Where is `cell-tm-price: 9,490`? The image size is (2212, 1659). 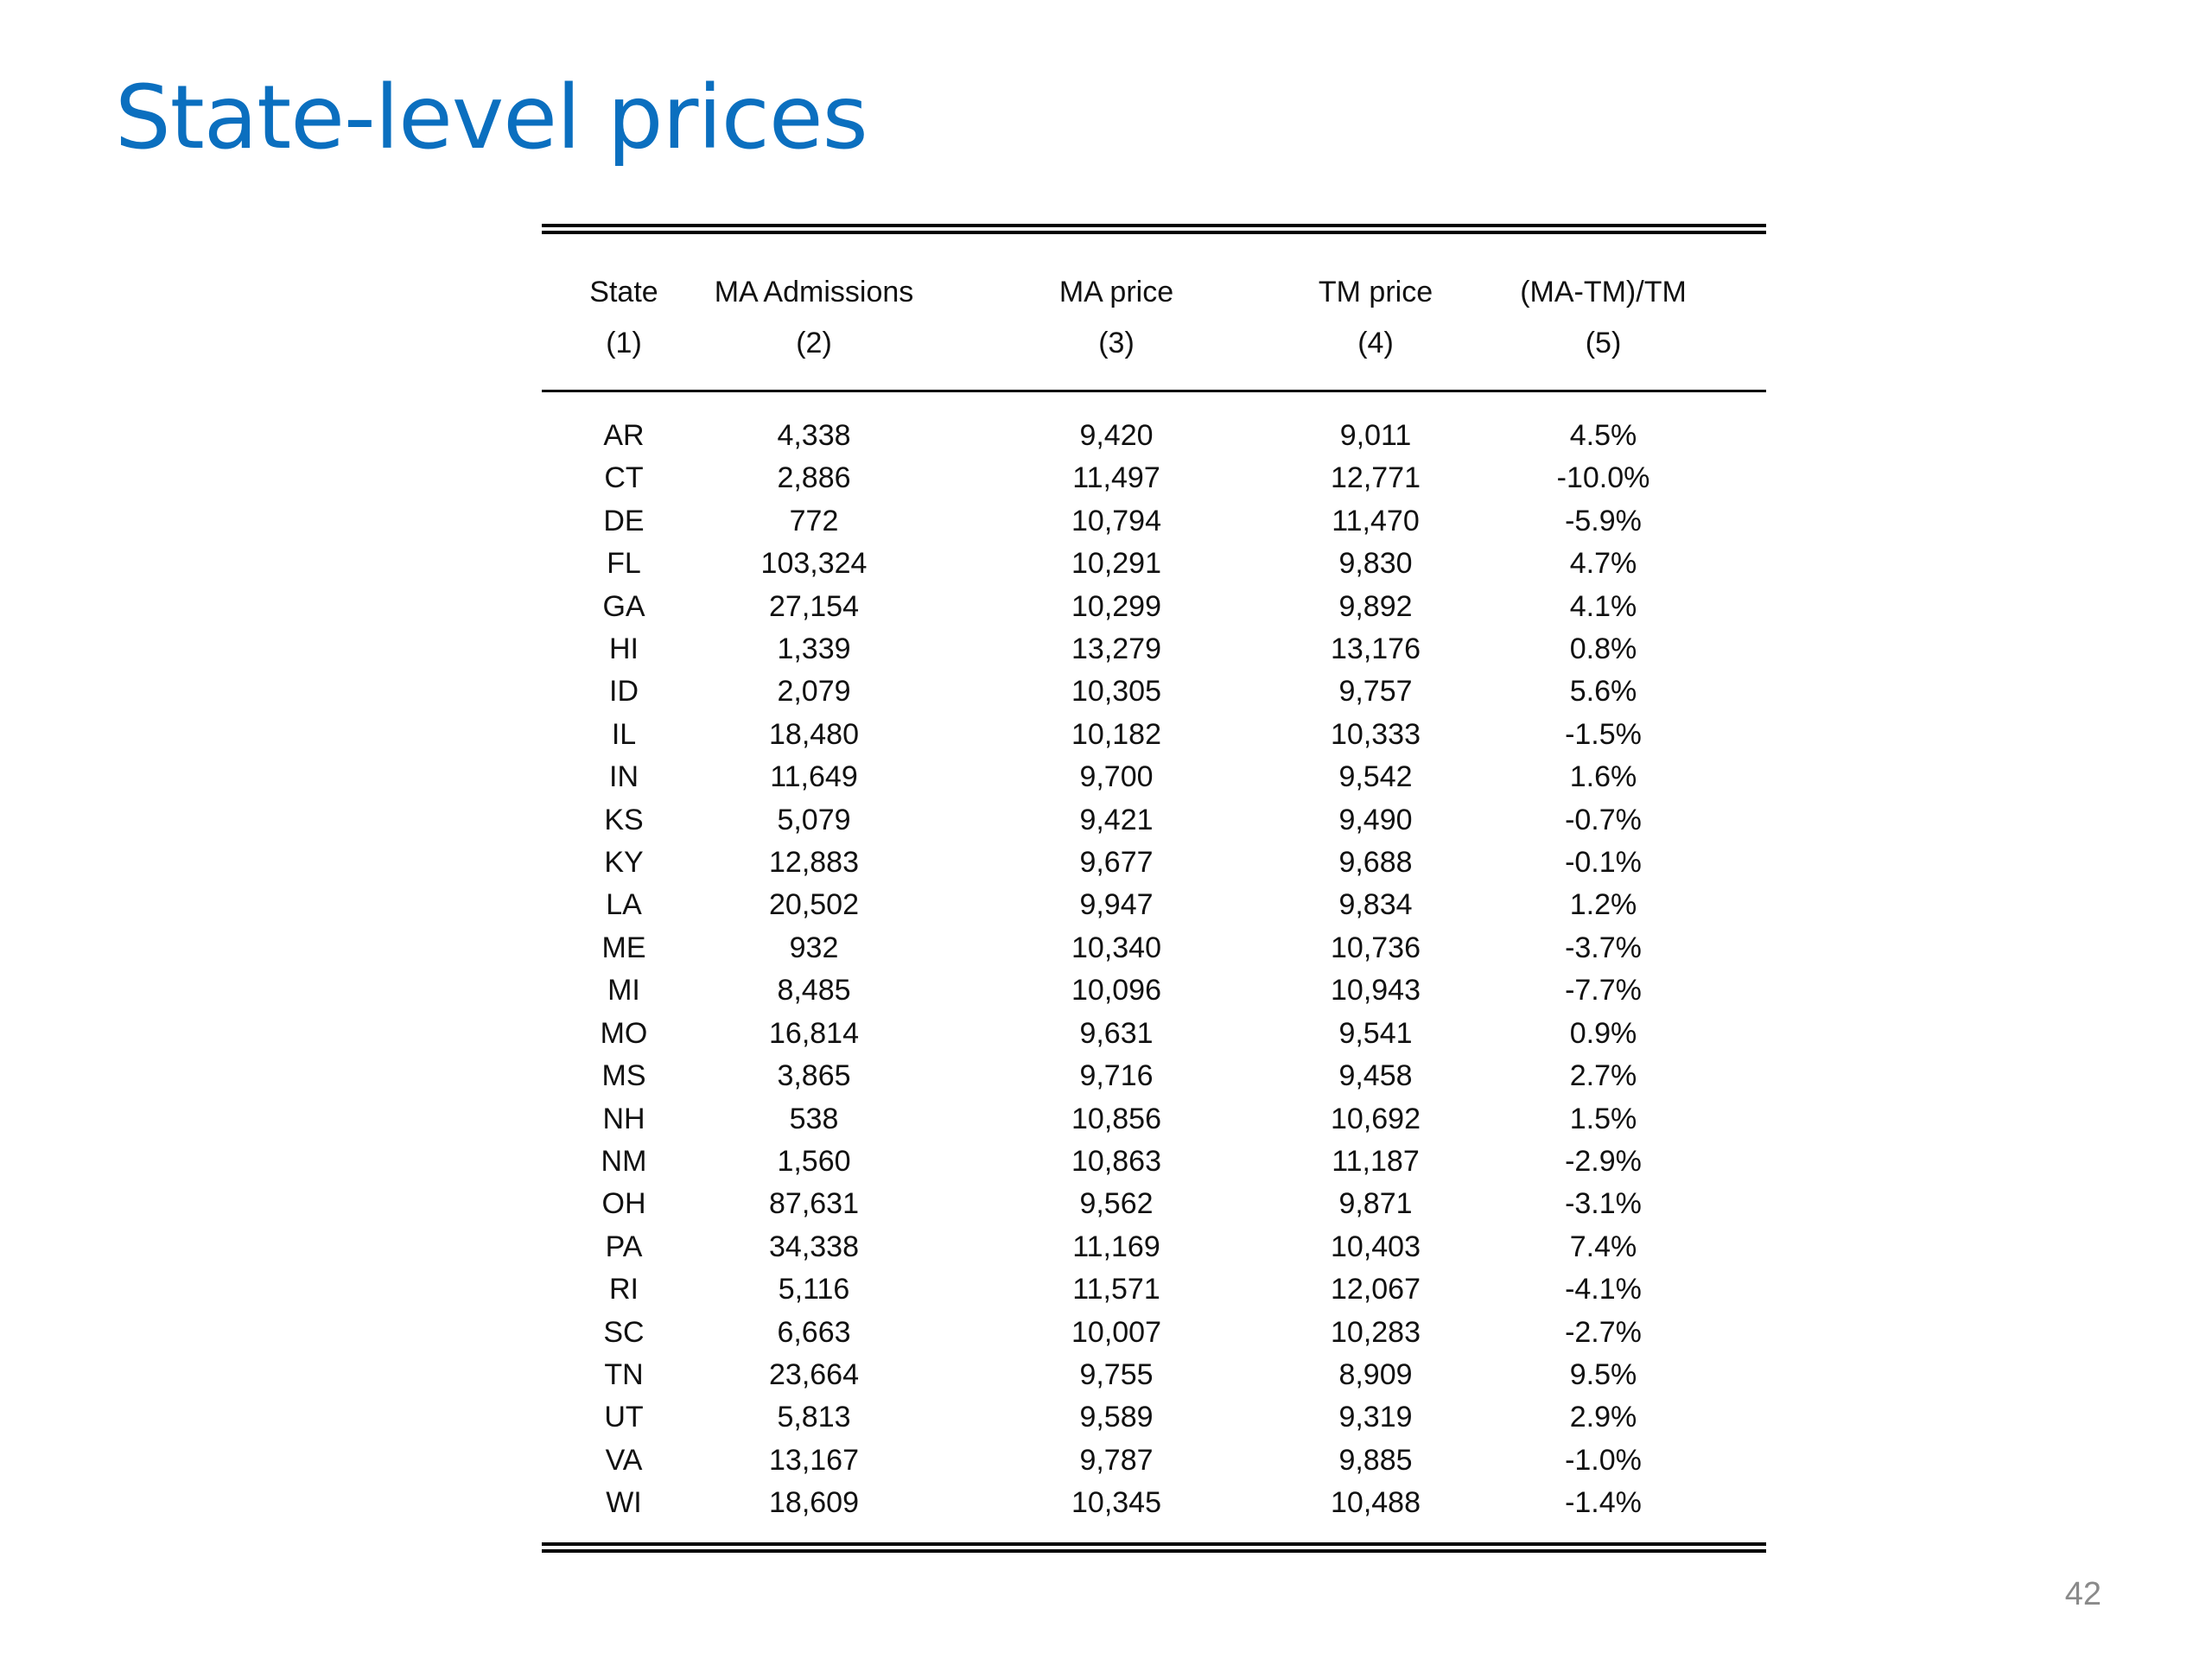 cell-tm-price: 9,490 is located at coordinates (1375, 819).